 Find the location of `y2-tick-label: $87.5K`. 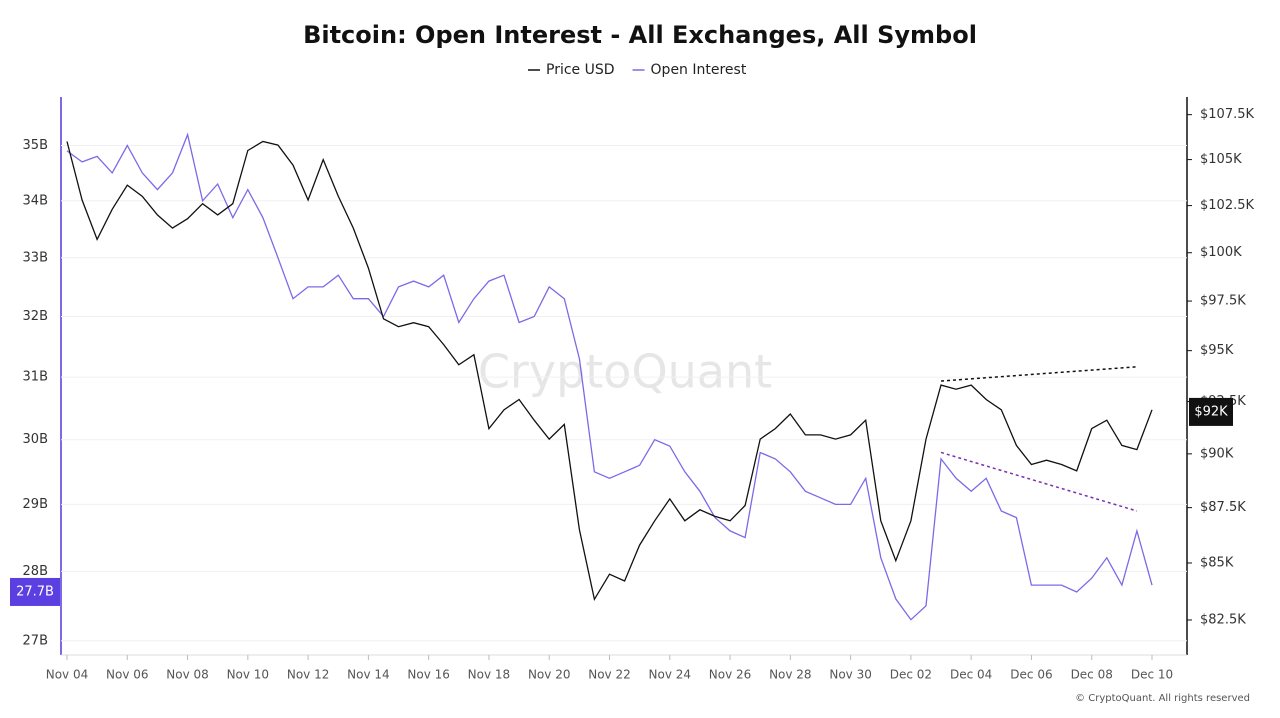

y2-tick-label: $87.5K is located at coordinates (1223, 507).